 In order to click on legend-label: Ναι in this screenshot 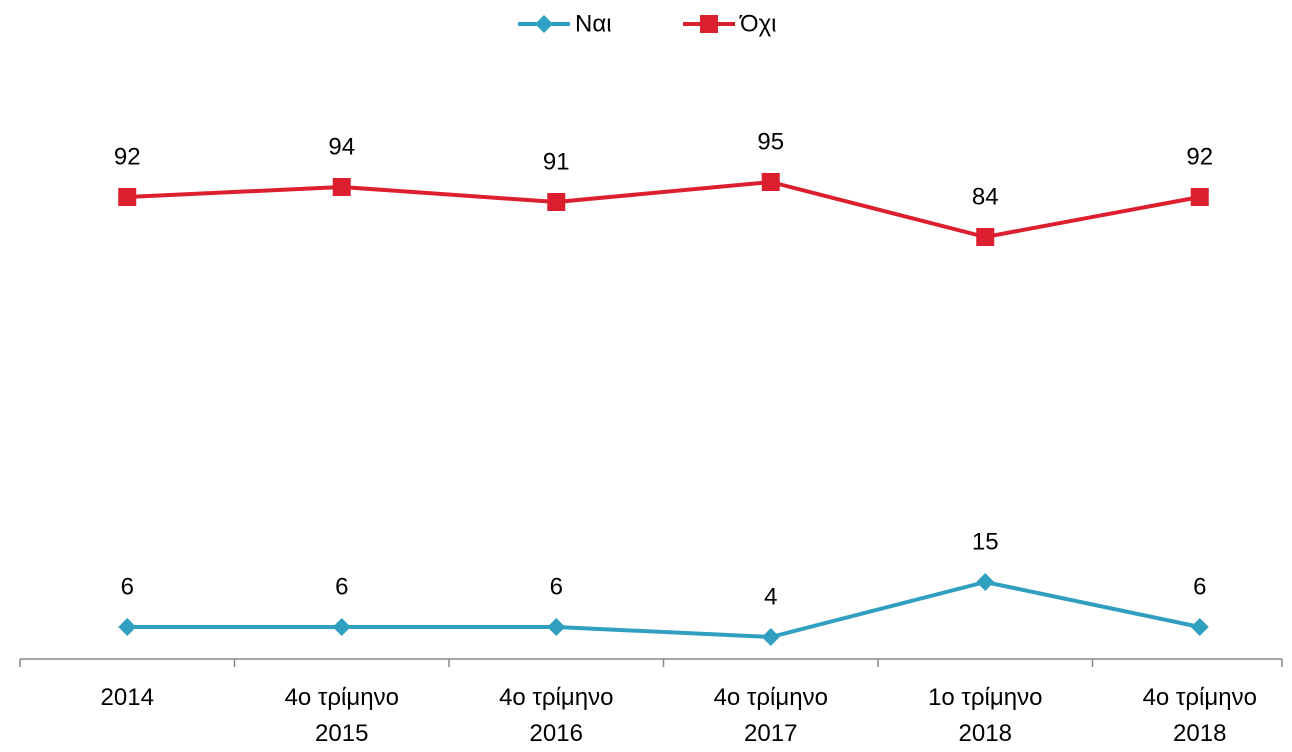, I will do `click(593, 23)`.